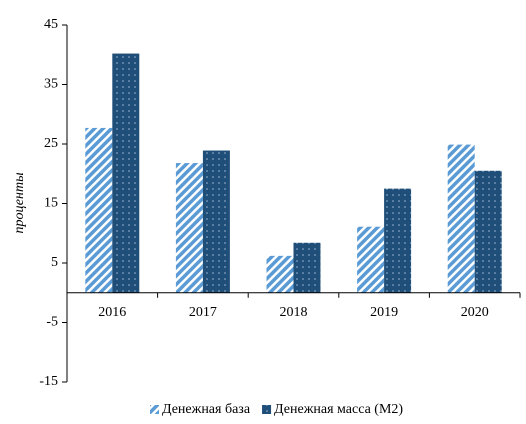 The image size is (526, 424). I want to click on y-tick-label: 5, so click(54, 262).